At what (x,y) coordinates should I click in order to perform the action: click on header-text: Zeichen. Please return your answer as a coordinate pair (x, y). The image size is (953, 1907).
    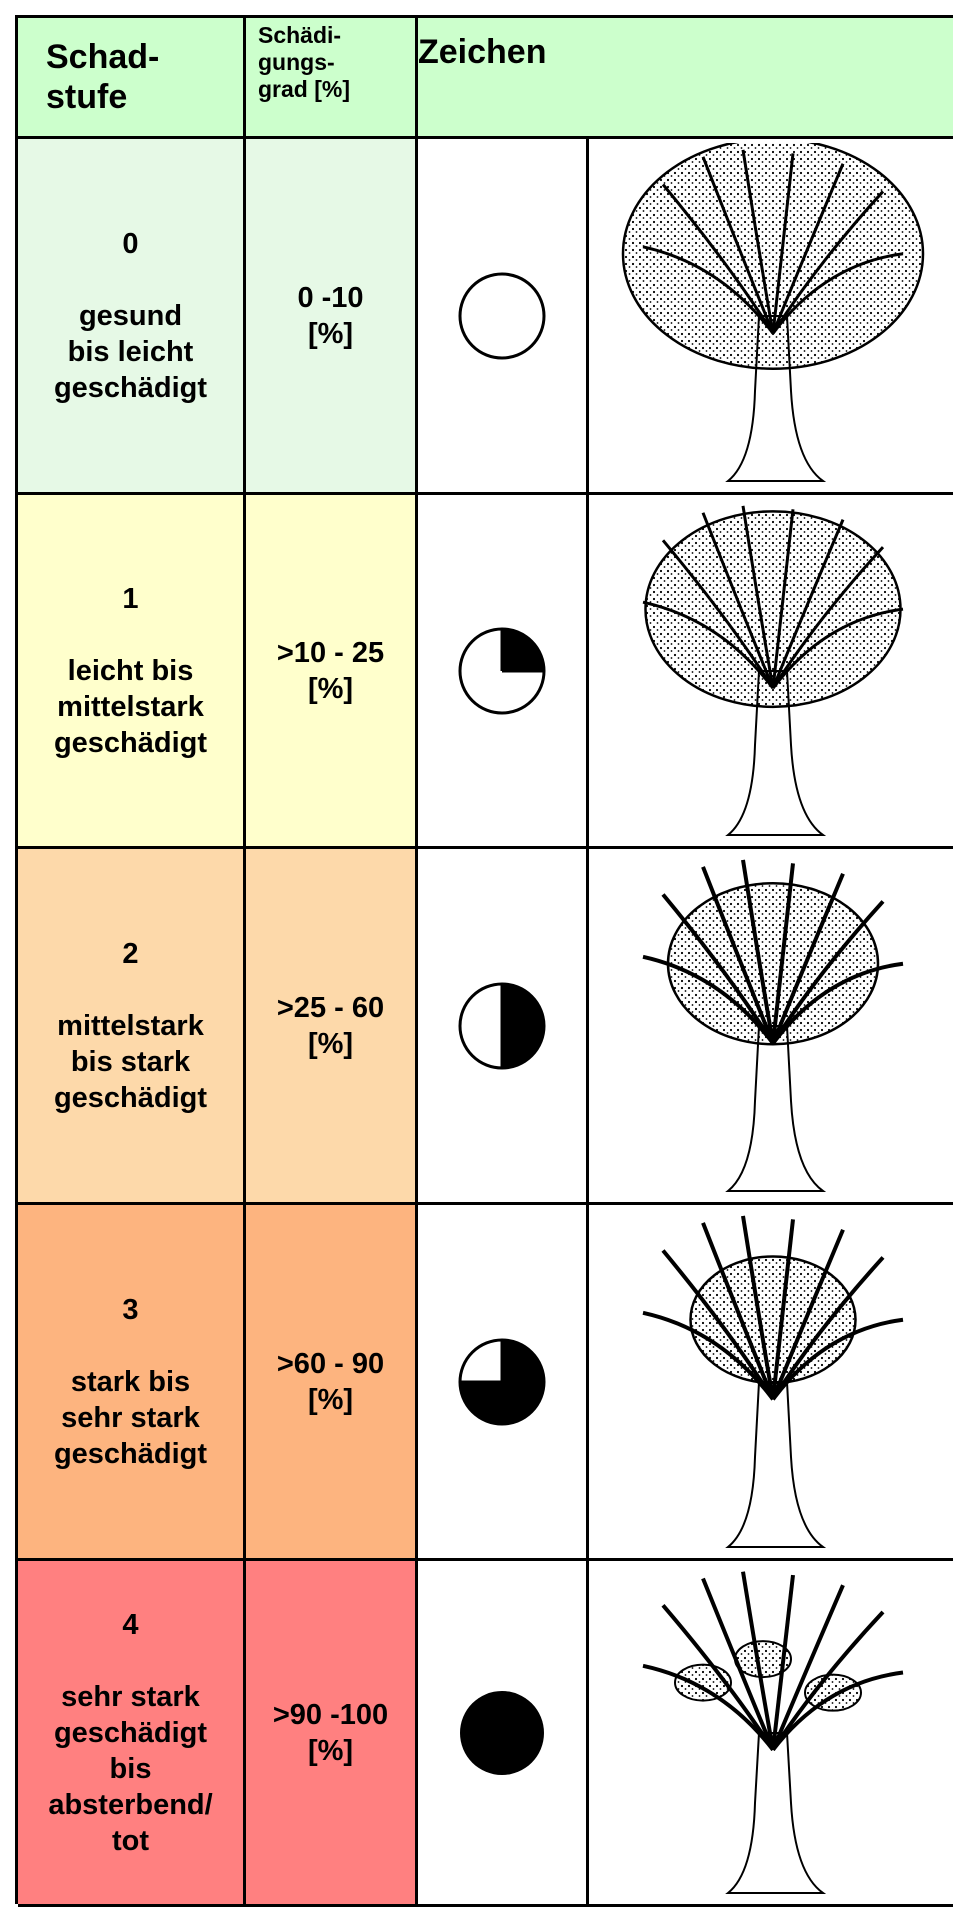
    Looking at the image, I should click on (482, 52).